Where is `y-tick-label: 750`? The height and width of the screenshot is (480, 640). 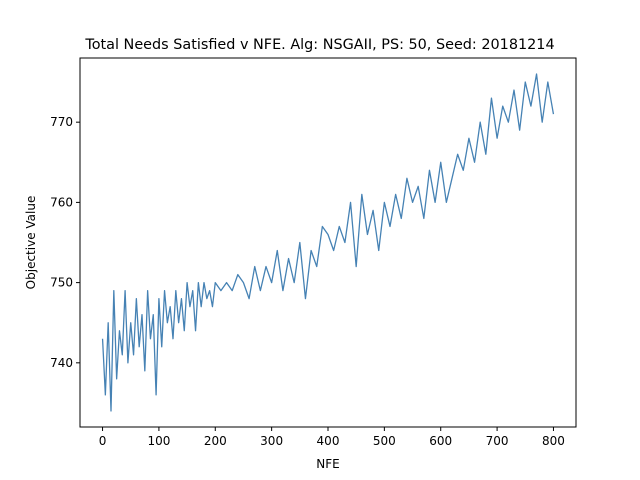
y-tick-label: 750 is located at coordinates (61, 283).